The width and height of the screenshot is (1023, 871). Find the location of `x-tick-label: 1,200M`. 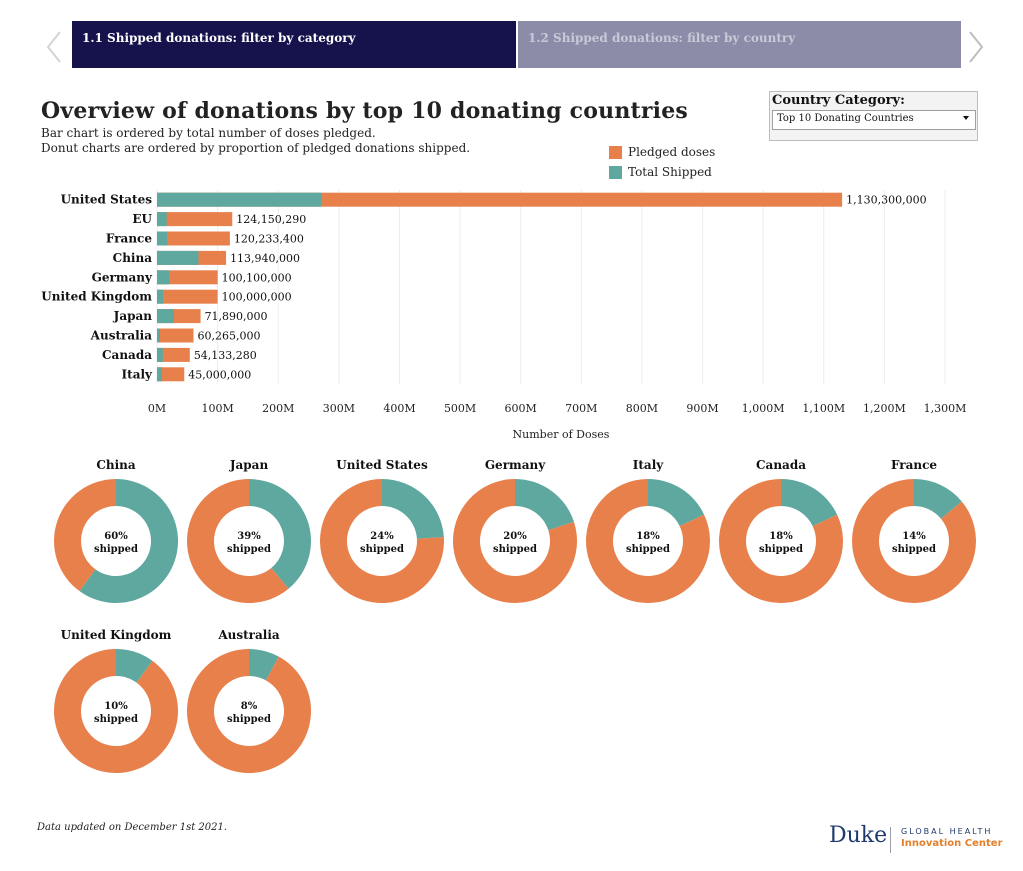

x-tick-label: 1,200M is located at coordinates (884, 408).